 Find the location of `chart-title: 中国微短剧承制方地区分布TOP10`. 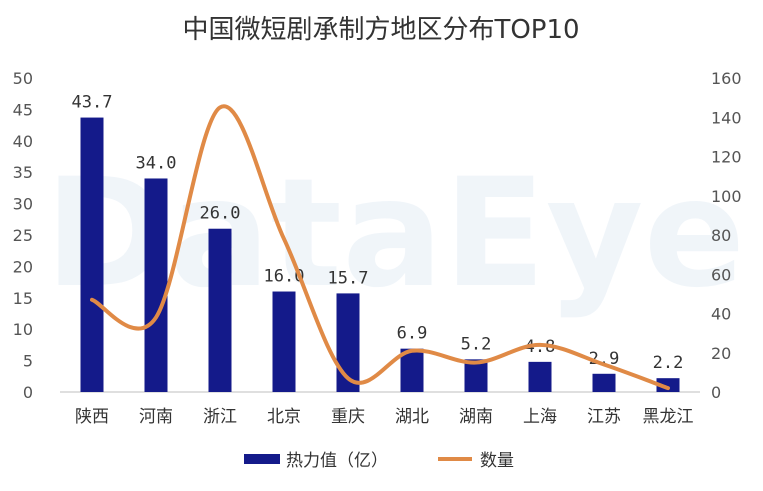

chart-title: 中国微短剧承制方地区分布TOP10 is located at coordinates (380, 30).